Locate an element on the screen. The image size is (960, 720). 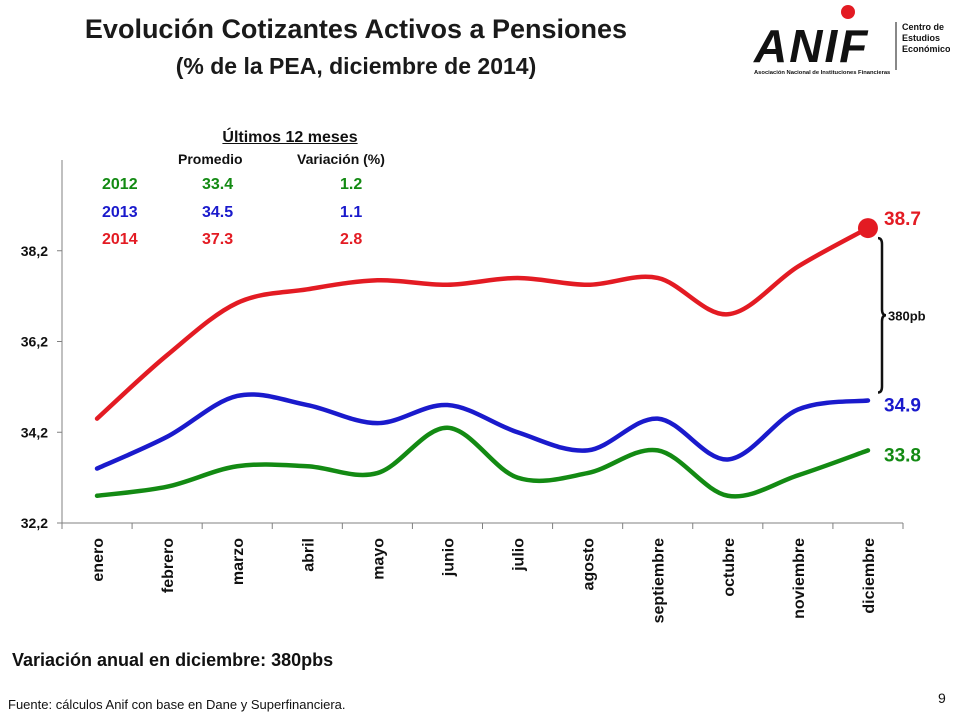
x-tick-label: agosto is located at coordinates (589, 564).